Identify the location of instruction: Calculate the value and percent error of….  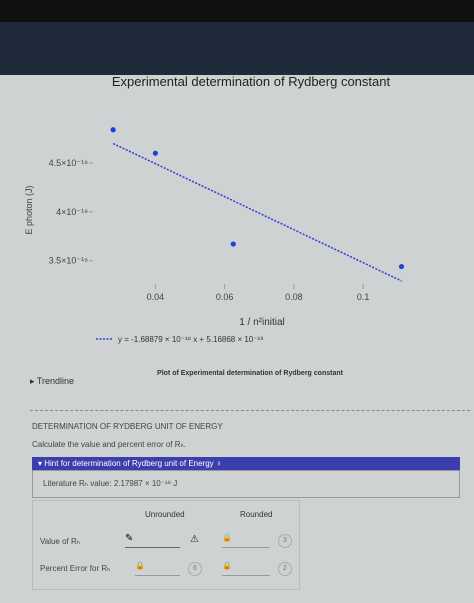
(109, 444).